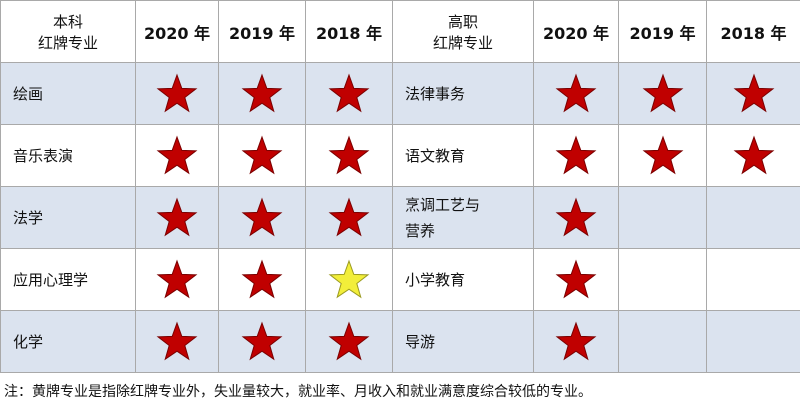 Image resolution: width=800 pixels, height=408 pixels. I want to click on header-line: 本科, so click(67, 21).